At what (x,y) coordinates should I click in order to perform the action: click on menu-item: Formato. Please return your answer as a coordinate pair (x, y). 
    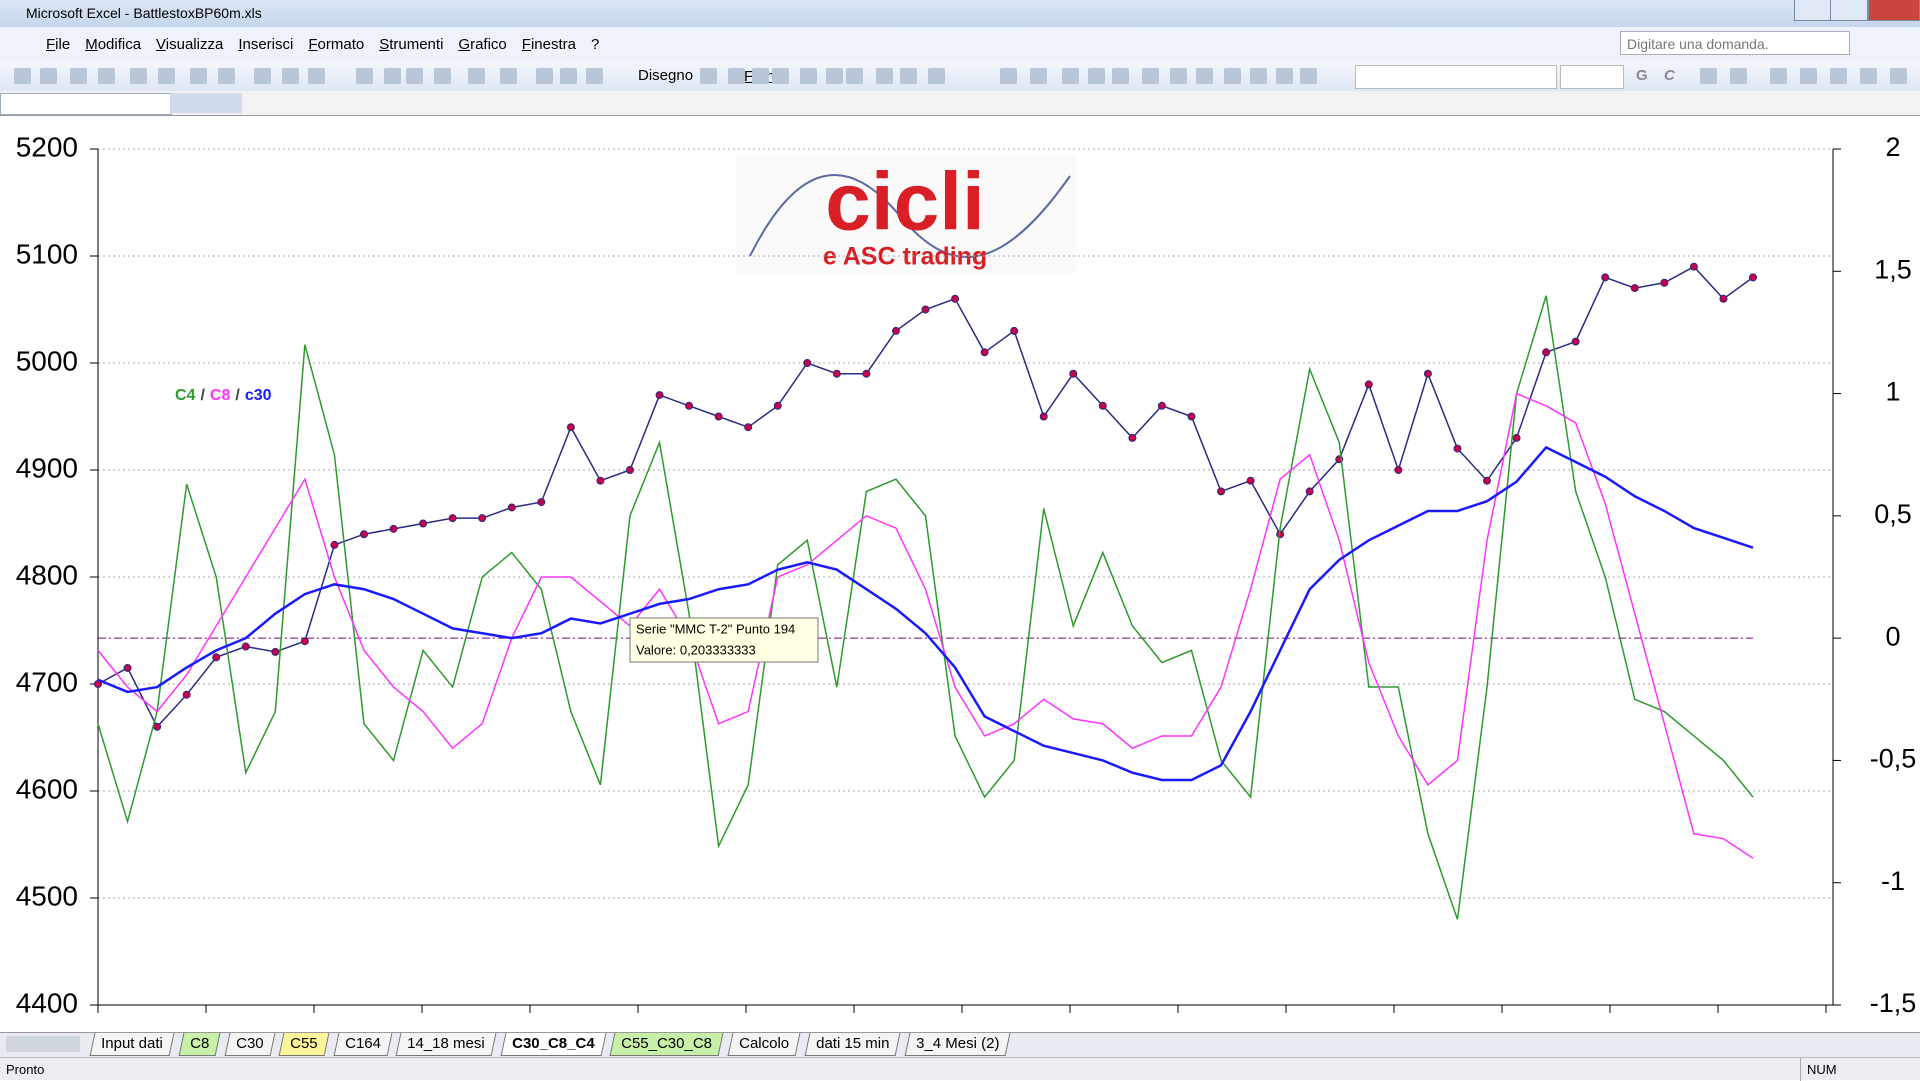
    Looking at the image, I should click on (336, 44).